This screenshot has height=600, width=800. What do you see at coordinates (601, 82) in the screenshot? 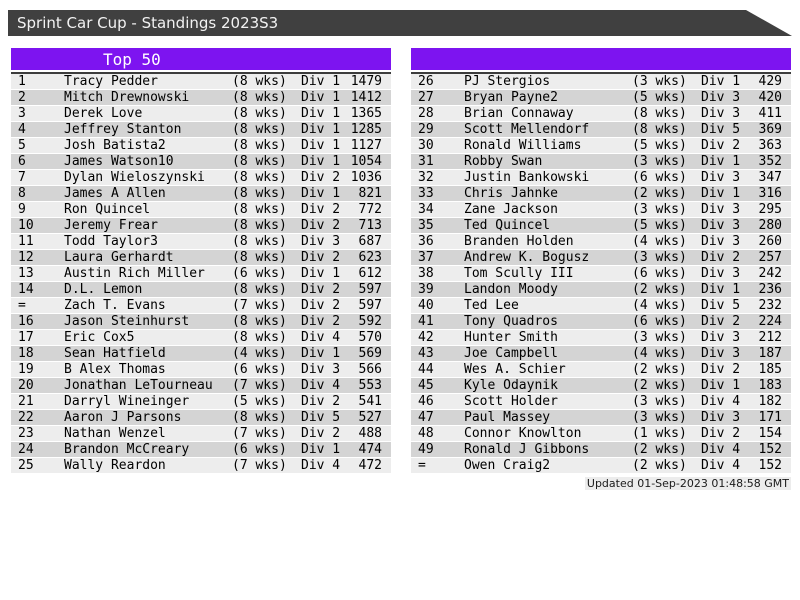
I see `table-row: 26 PJ Stergios (3 wks) Div 1 429` at bounding box center [601, 82].